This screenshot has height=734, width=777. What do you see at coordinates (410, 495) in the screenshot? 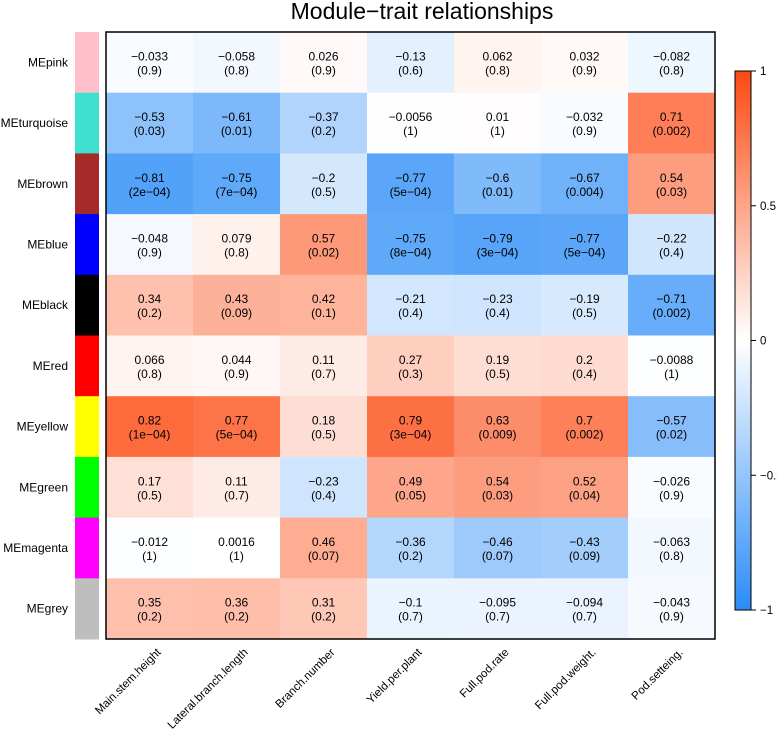
I see `cell-pvalue-label: (0.05)` at bounding box center [410, 495].